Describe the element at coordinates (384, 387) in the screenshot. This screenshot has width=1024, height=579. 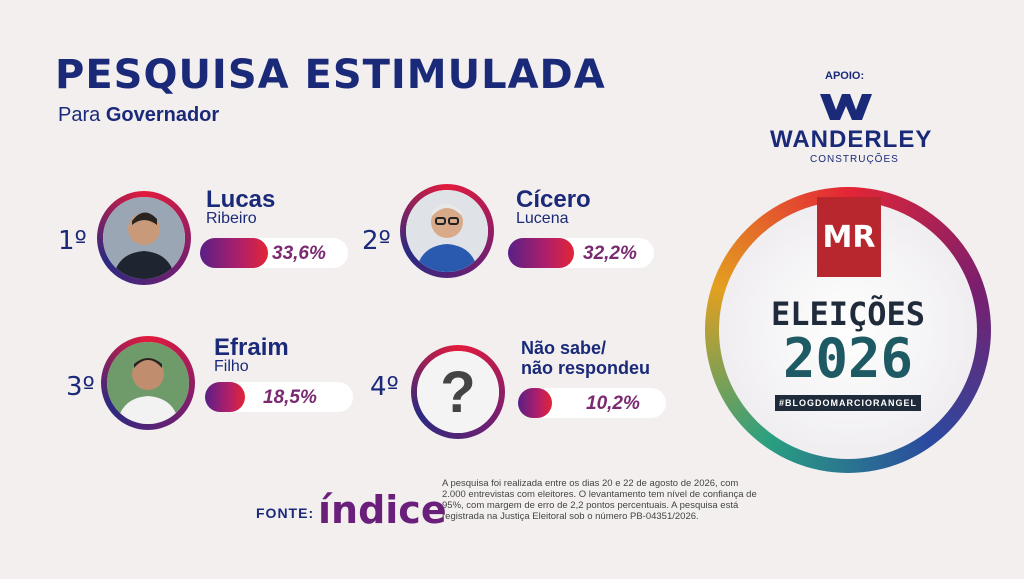
I see `candidate-position: 4º` at that location.